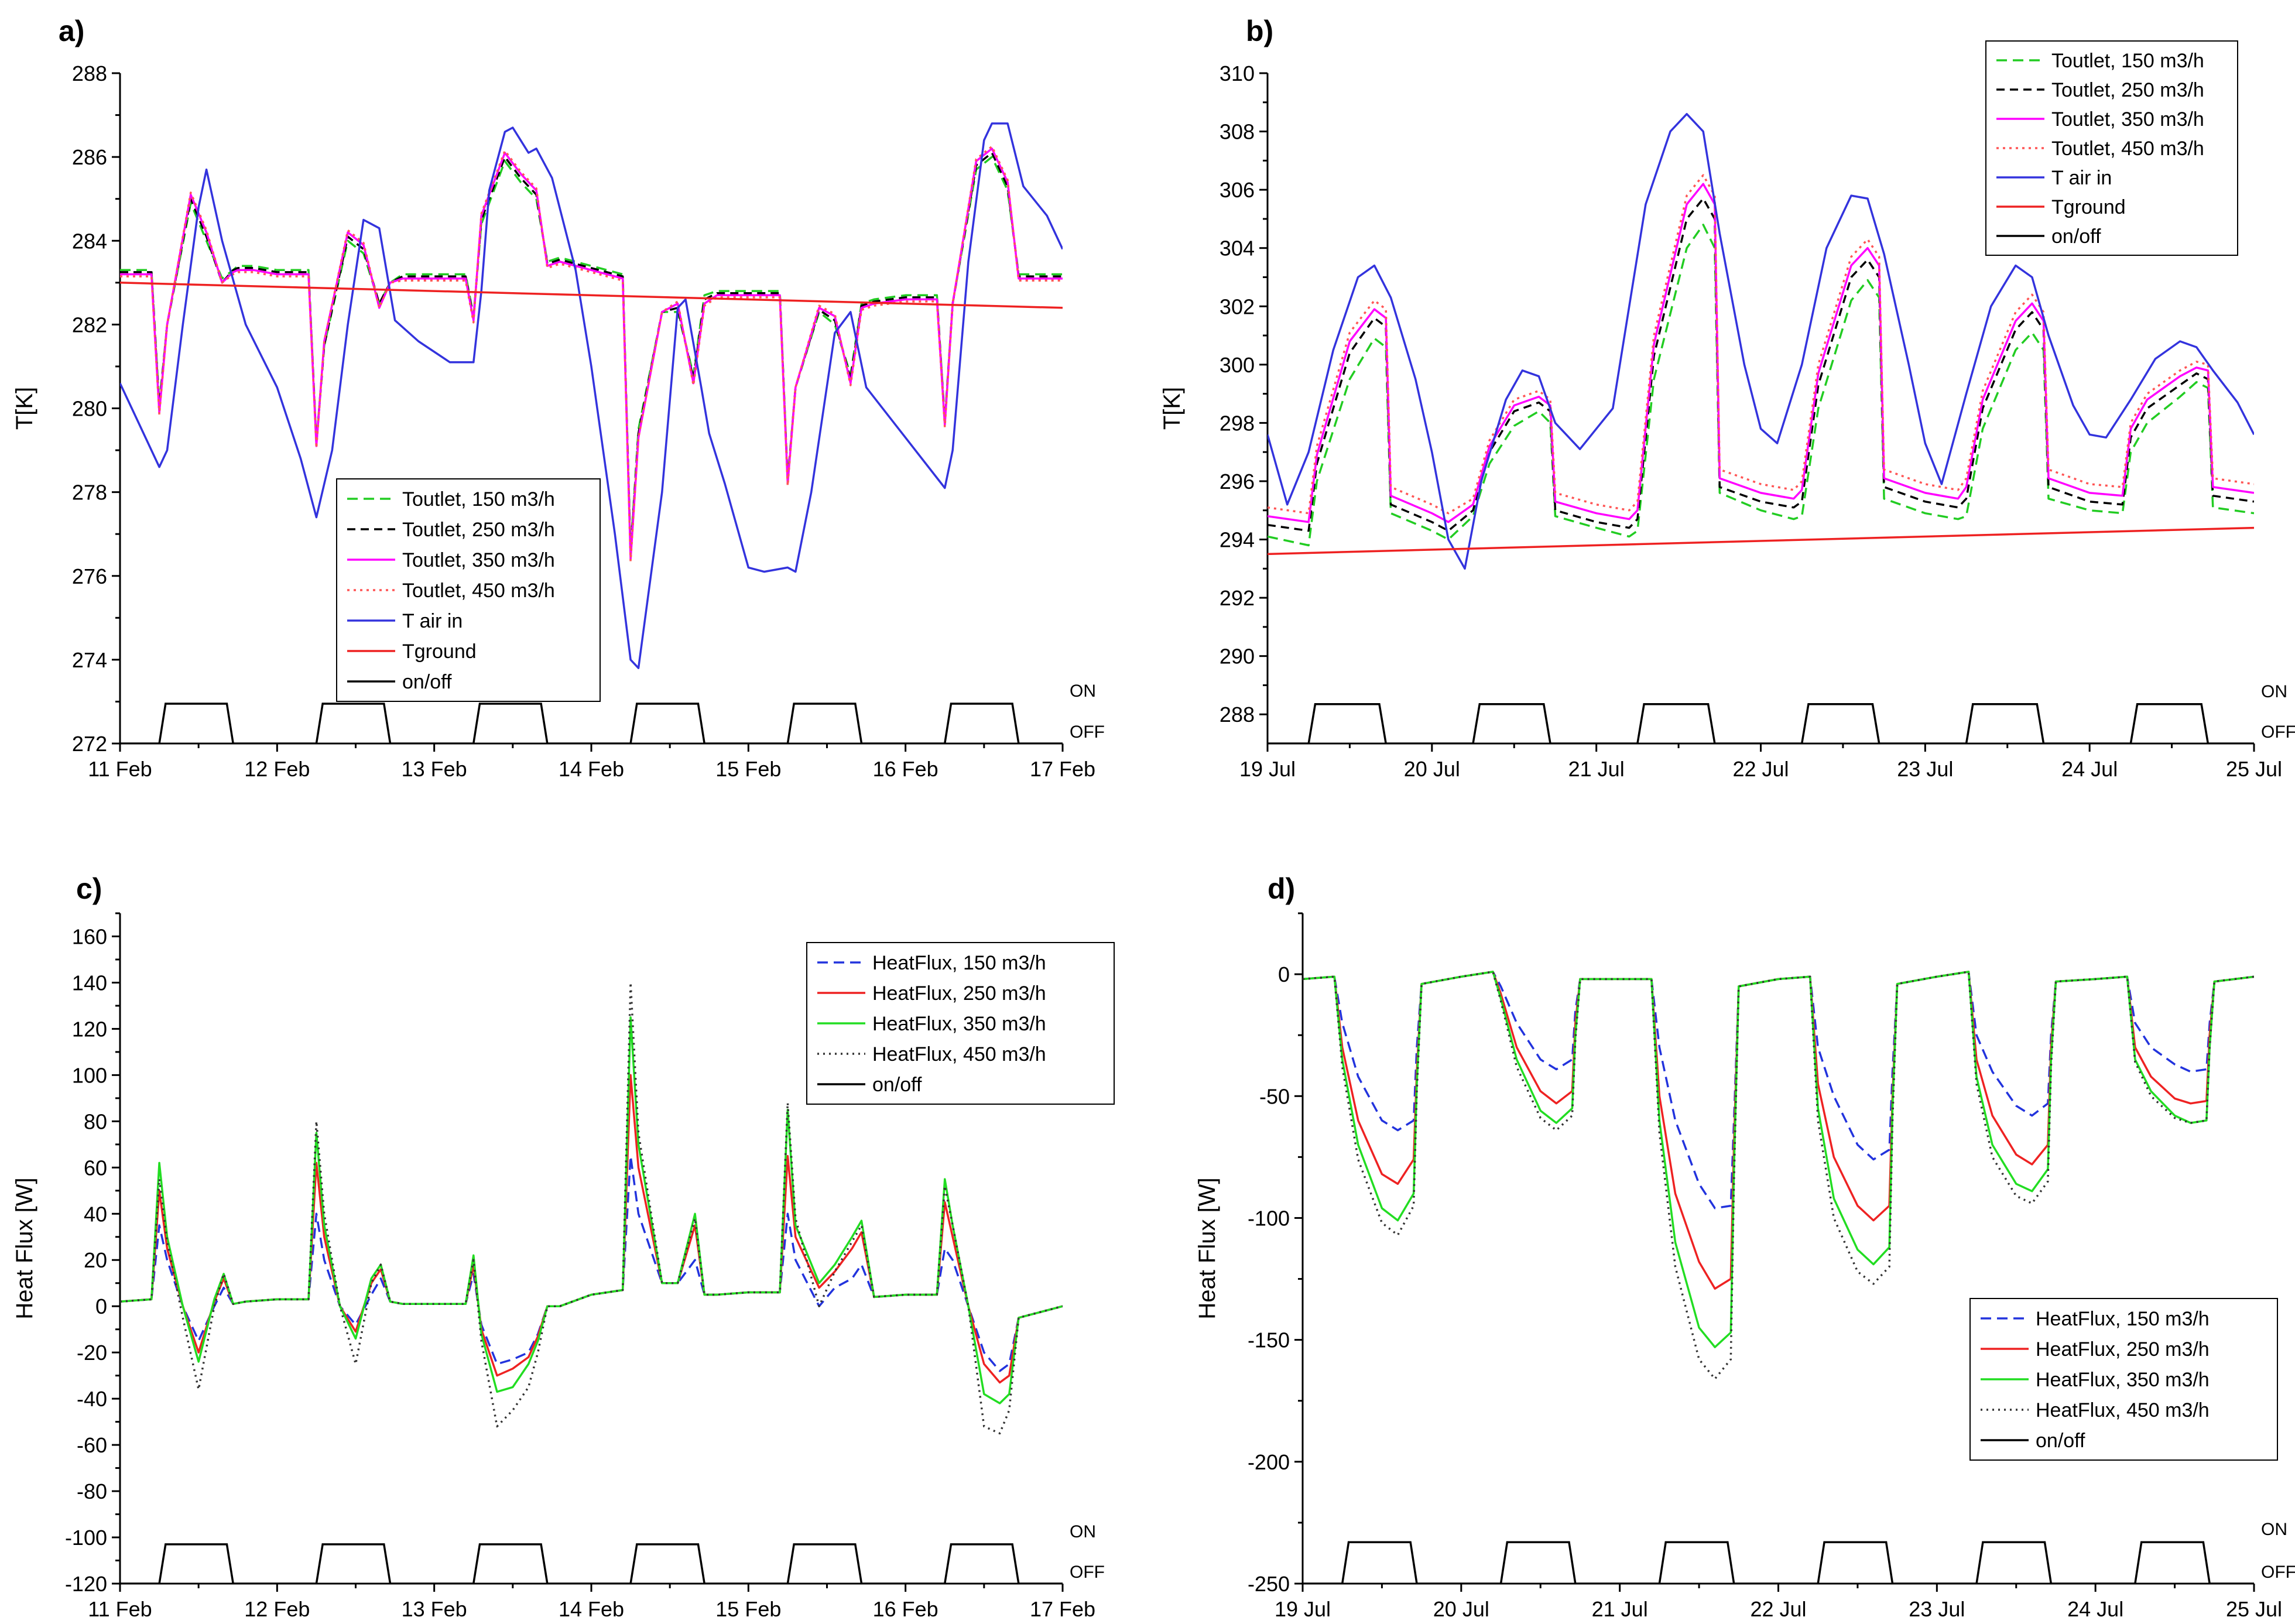 This screenshot has width=2295, height=1624. Describe the element at coordinates (89, 576) in the screenshot. I see `y-tick-label: 276` at that location.